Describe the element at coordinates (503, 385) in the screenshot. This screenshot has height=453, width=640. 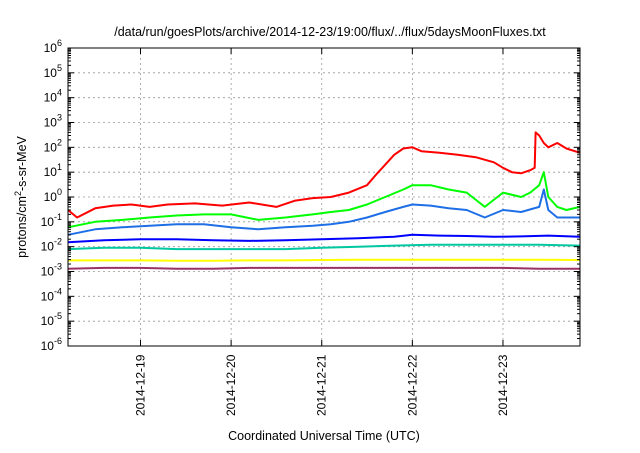
I see `x-tick-label: 2014-12-23` at that location.